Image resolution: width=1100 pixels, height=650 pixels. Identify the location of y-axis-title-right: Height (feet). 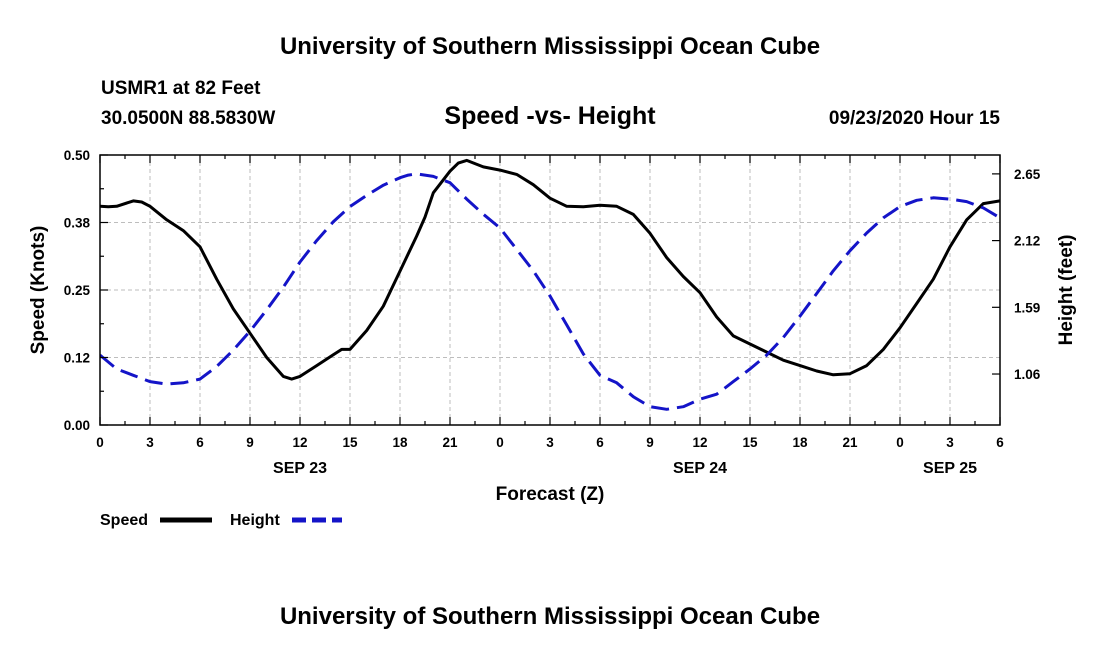
(1066, 290).